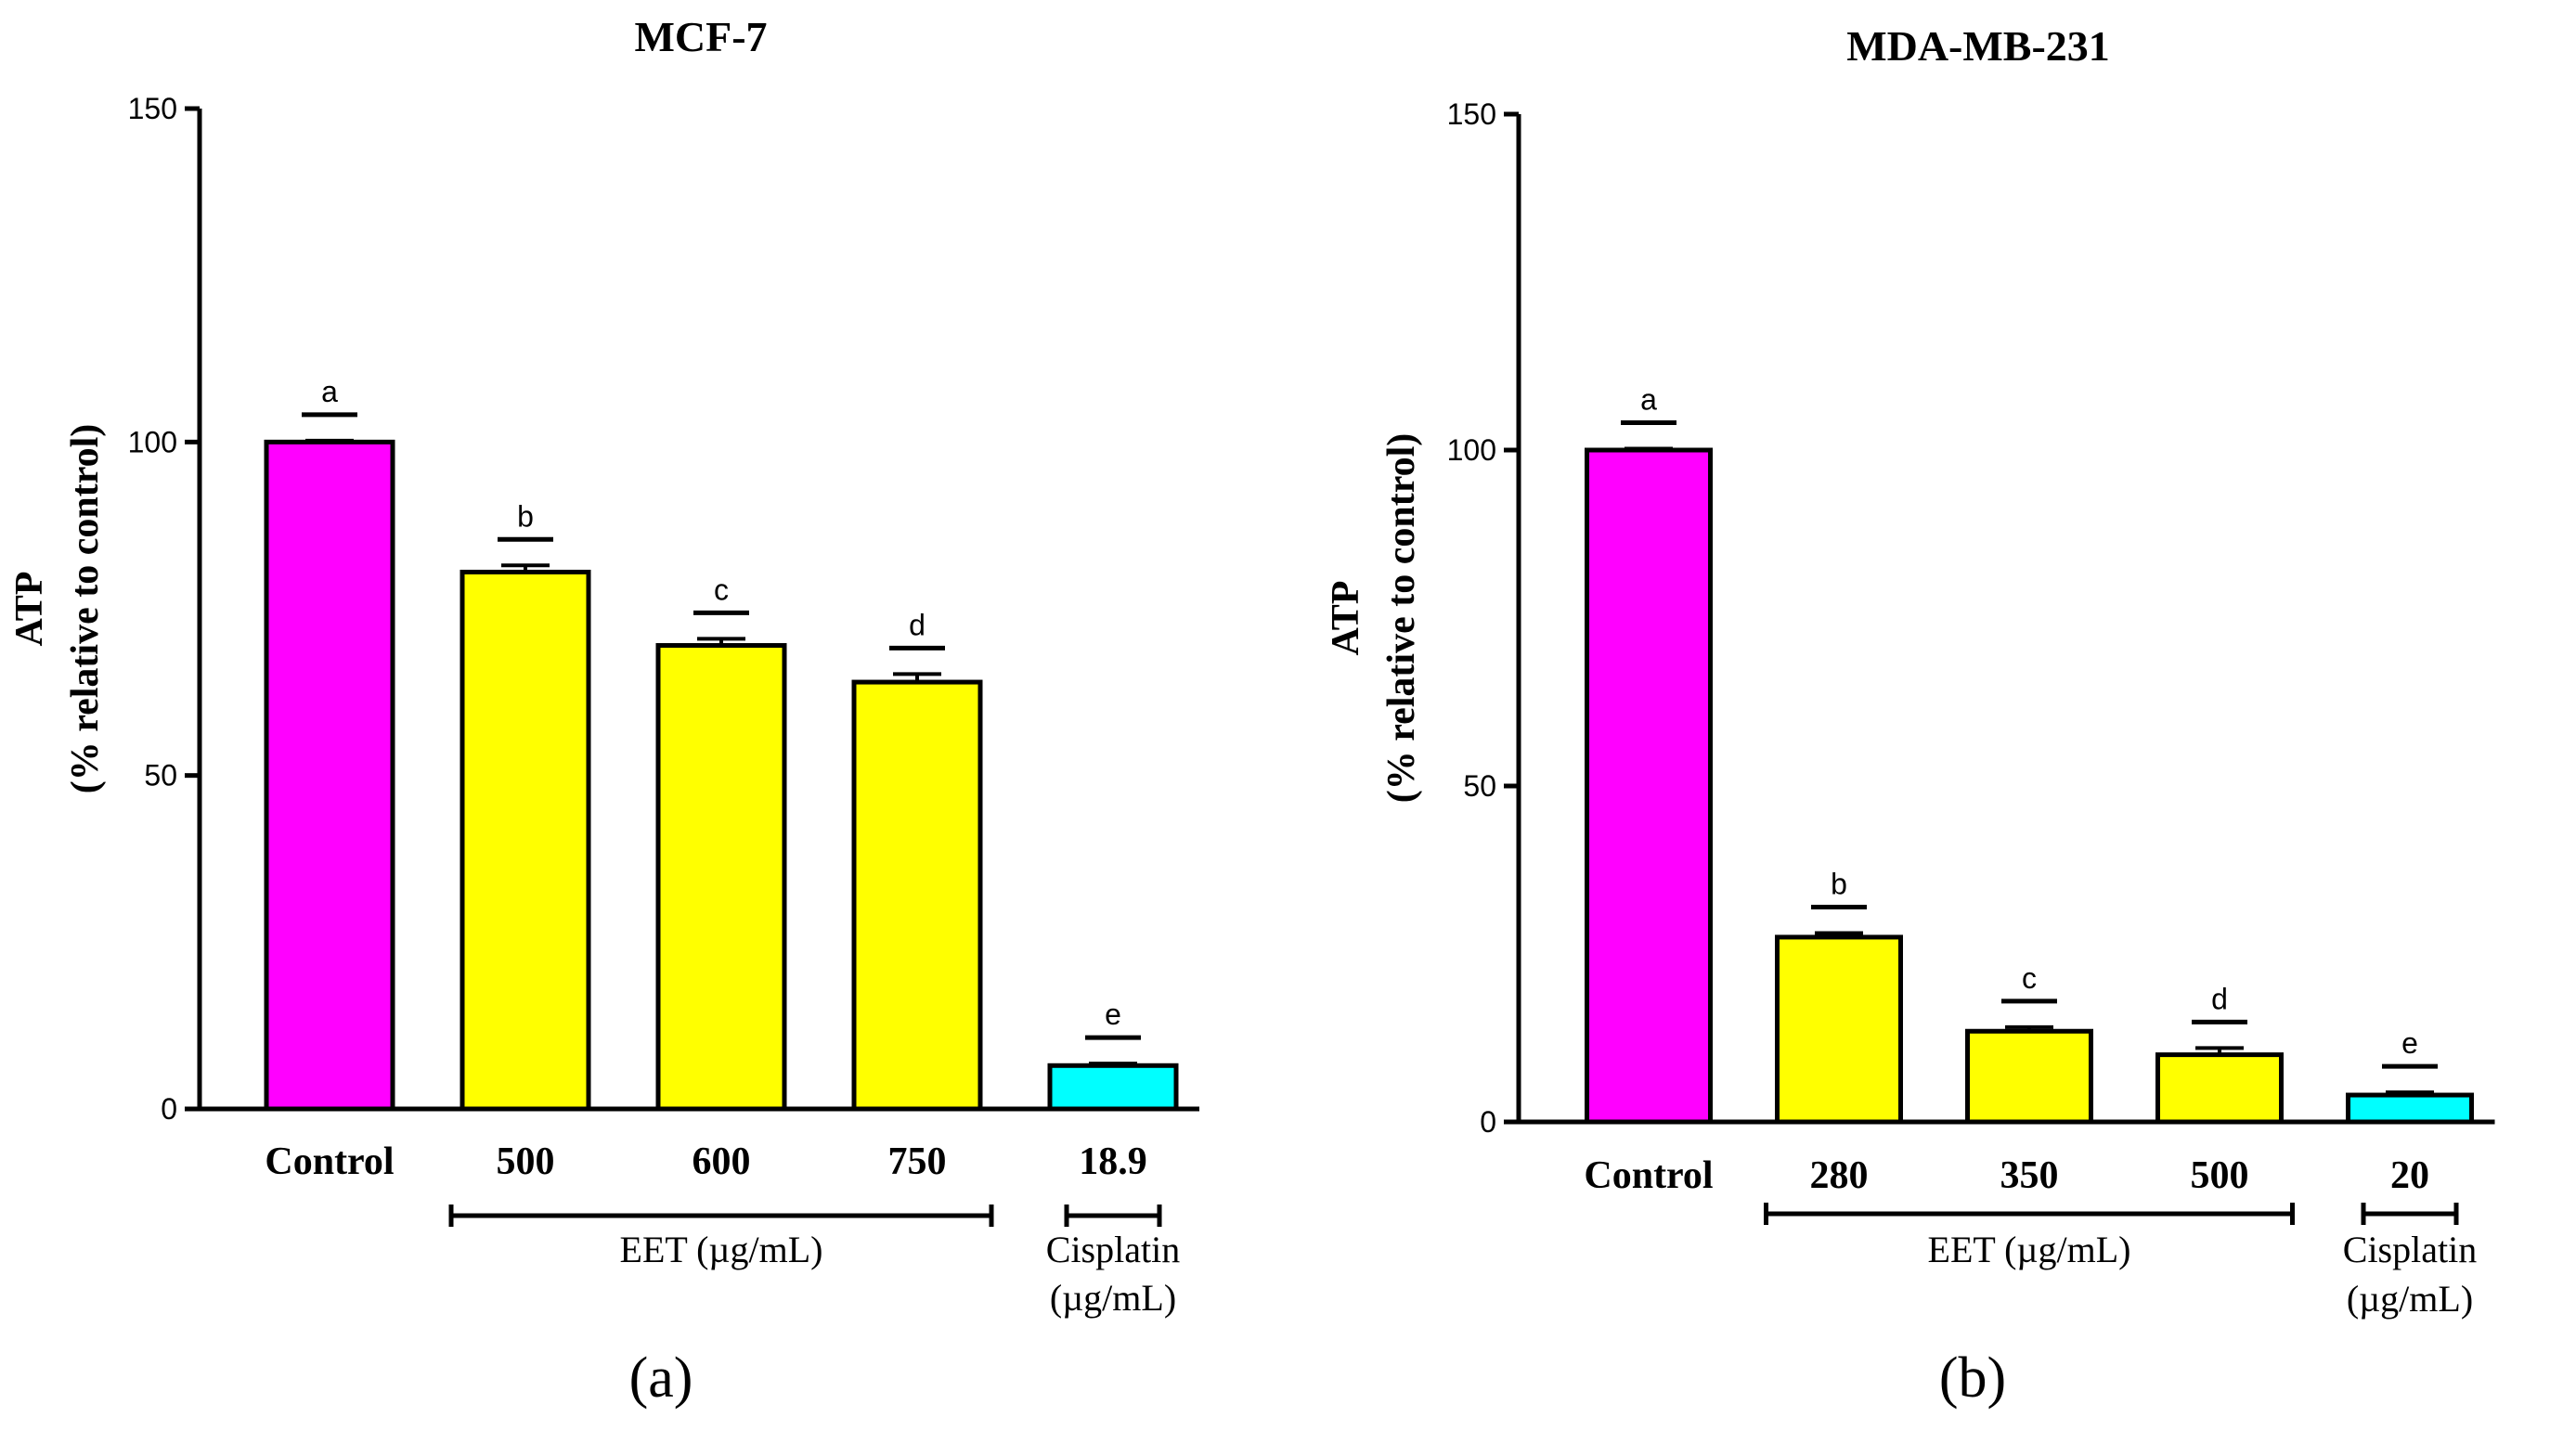  Describe the element at coordinates (1113, 1161) in the screenshot. I see `x-tick-label: 18.9` at that location.